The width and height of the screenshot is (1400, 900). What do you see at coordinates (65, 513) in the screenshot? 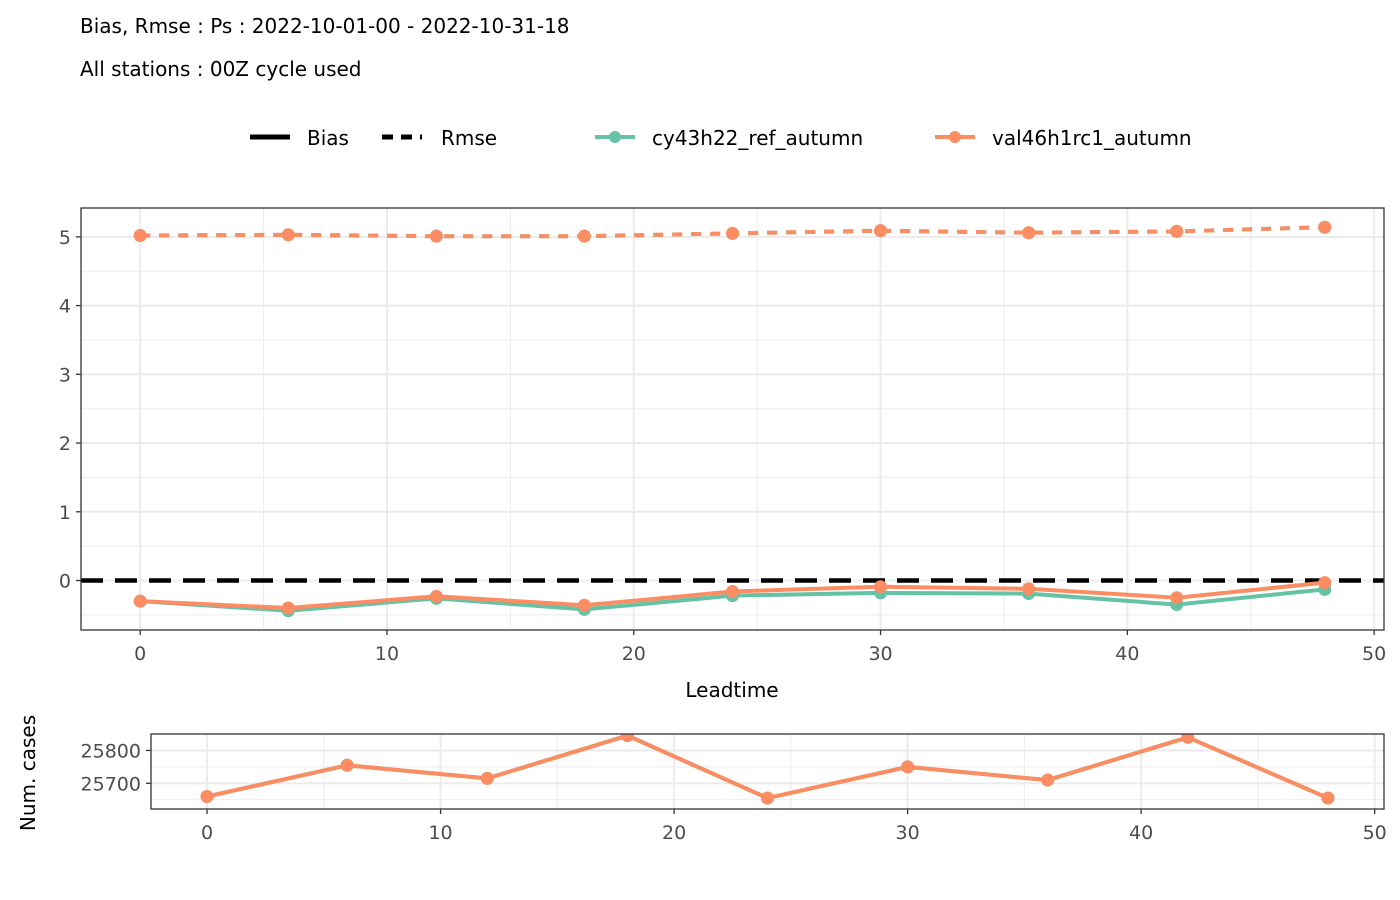
I see `y-tick-label: 1` at bounding box center [65, 513].